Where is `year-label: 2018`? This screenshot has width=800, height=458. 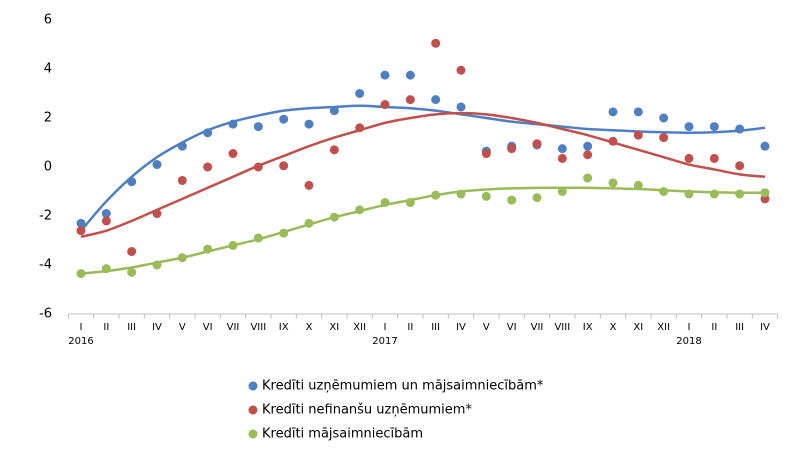
year-label: 2018 is located at coordinates (688, 341).